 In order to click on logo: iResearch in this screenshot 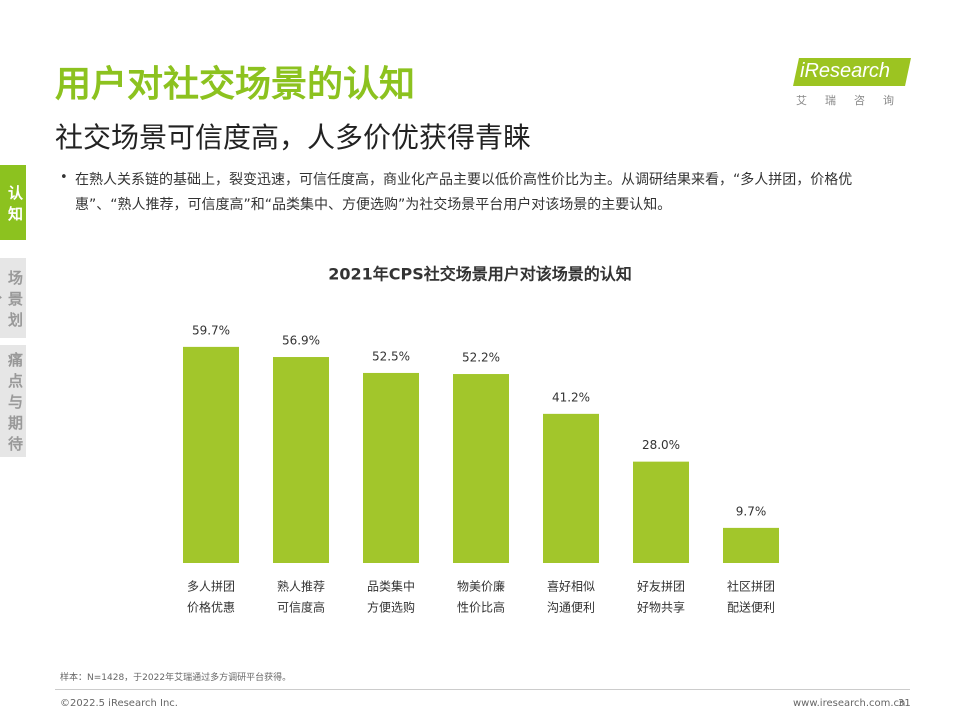, I will do `click(845, 71)`.